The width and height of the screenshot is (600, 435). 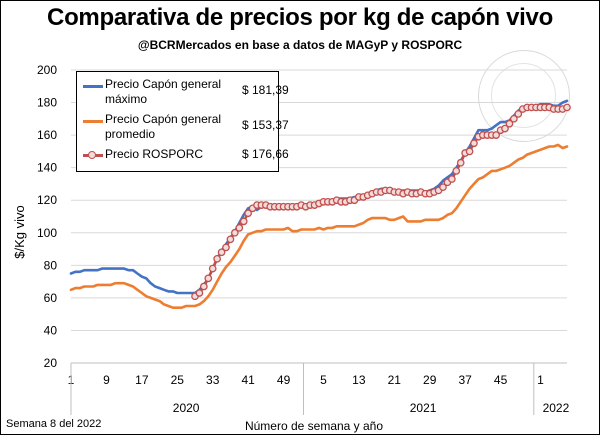 I want to click on legend-marker-rosporc, so click(x=92, y=155).